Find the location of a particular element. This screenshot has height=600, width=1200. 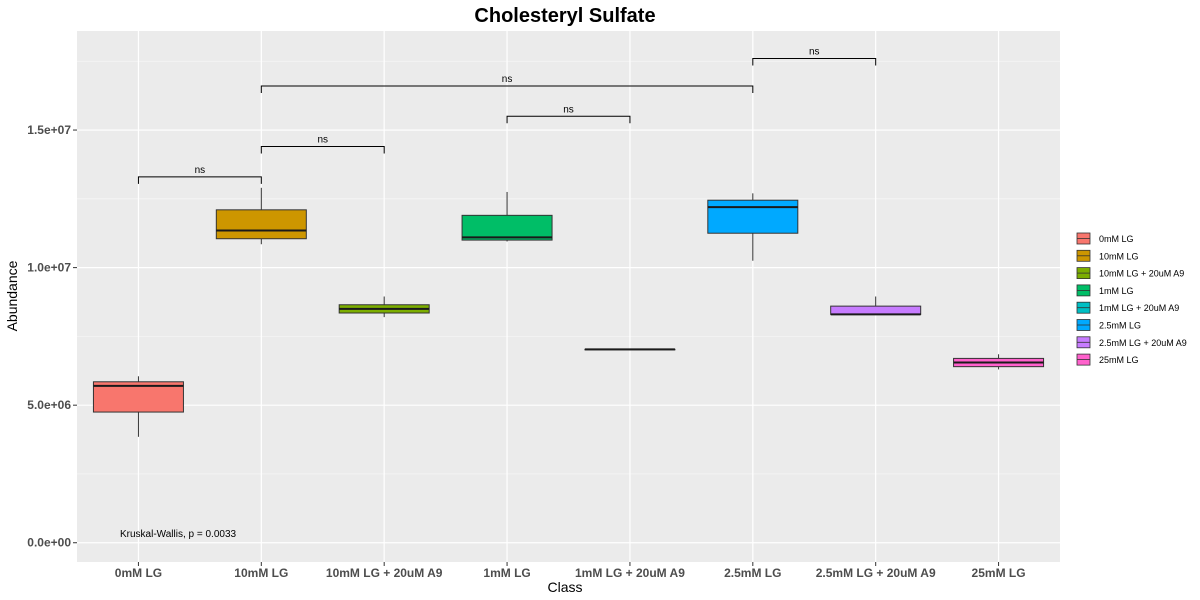

legend-item: 25mM LG is located at coordinates (1107, 359).